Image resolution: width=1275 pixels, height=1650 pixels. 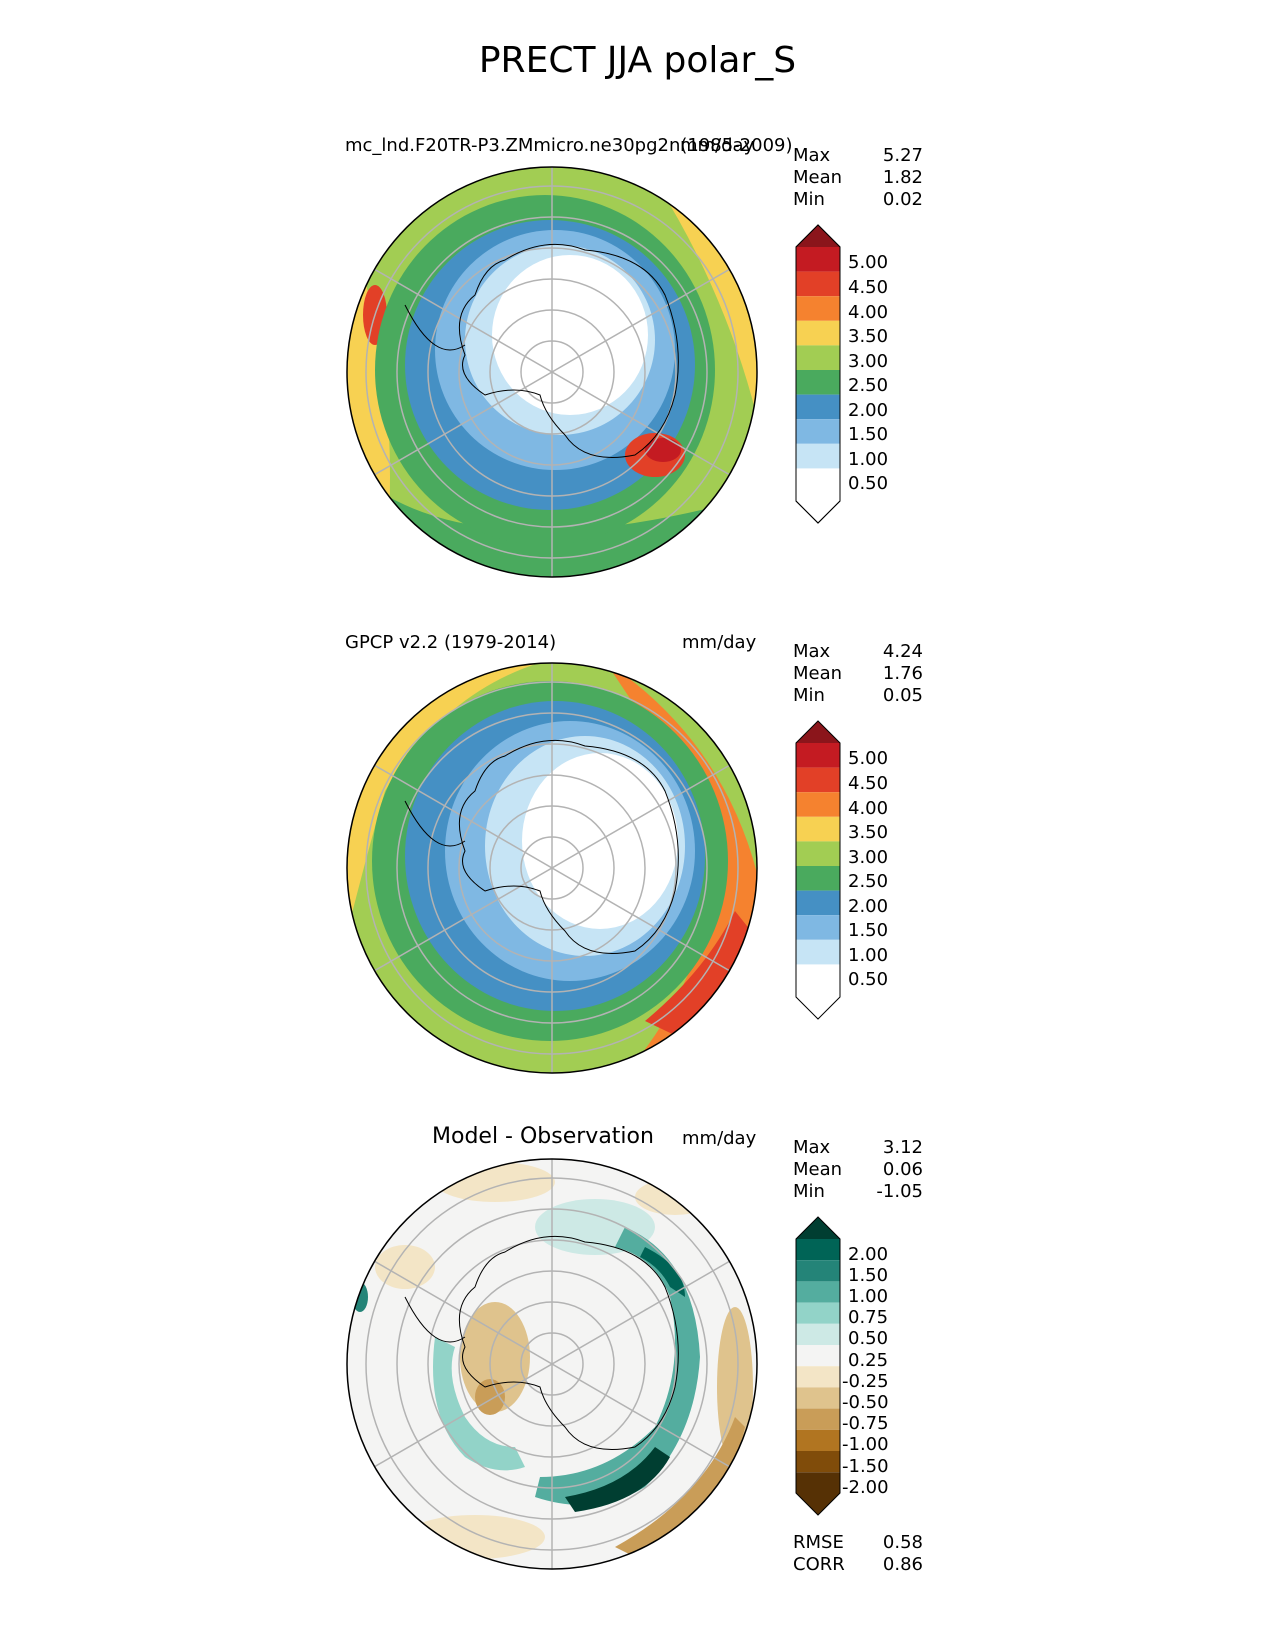 I want to click on p3-tick: -0.75, so click(x=865, y=1423).